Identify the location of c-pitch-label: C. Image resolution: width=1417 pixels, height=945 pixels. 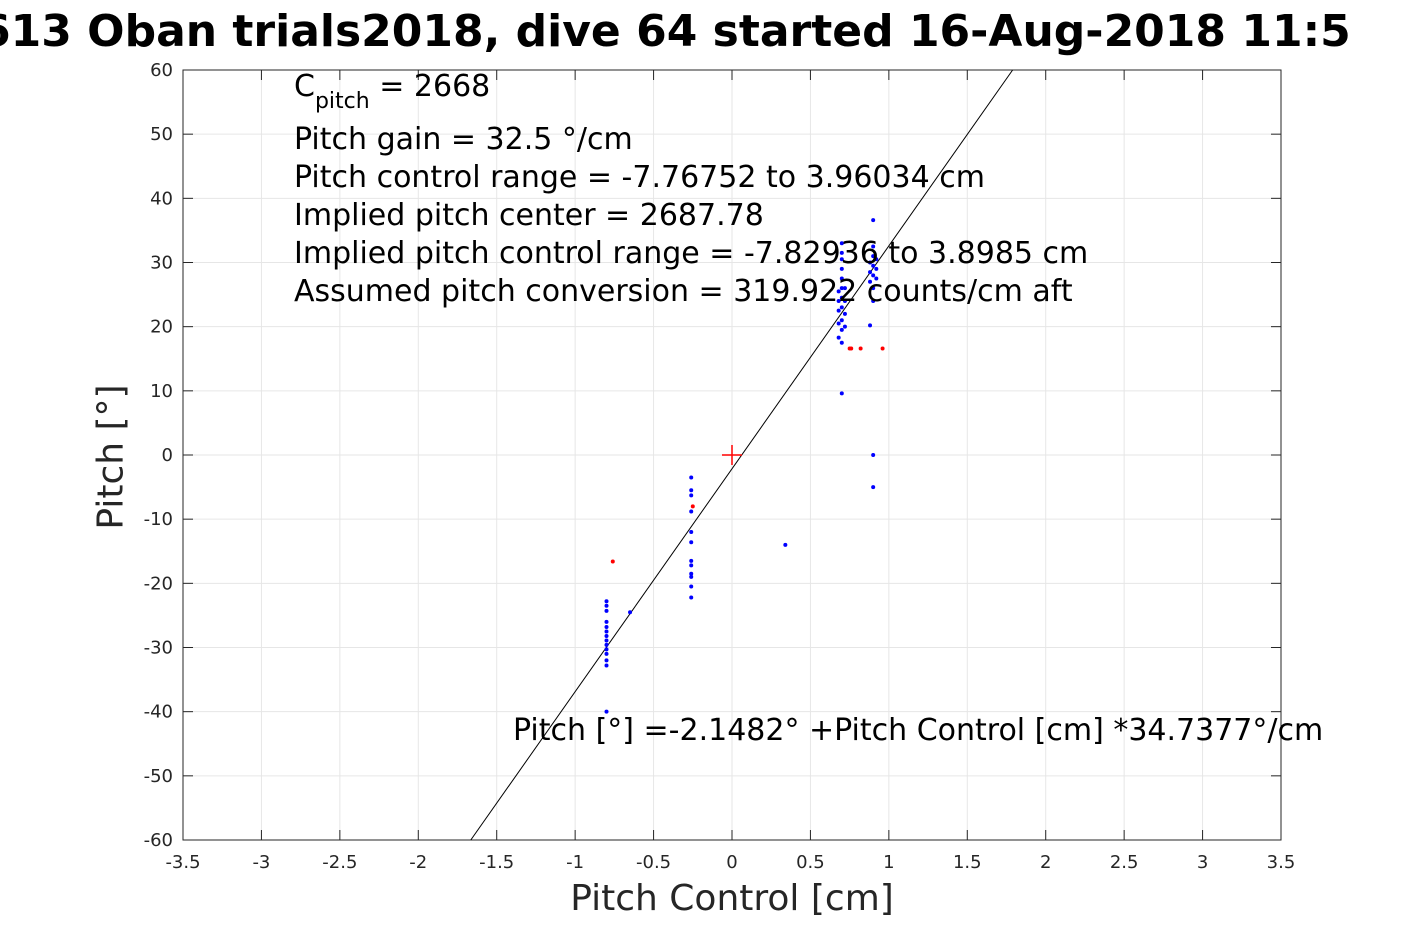
(304, 86).